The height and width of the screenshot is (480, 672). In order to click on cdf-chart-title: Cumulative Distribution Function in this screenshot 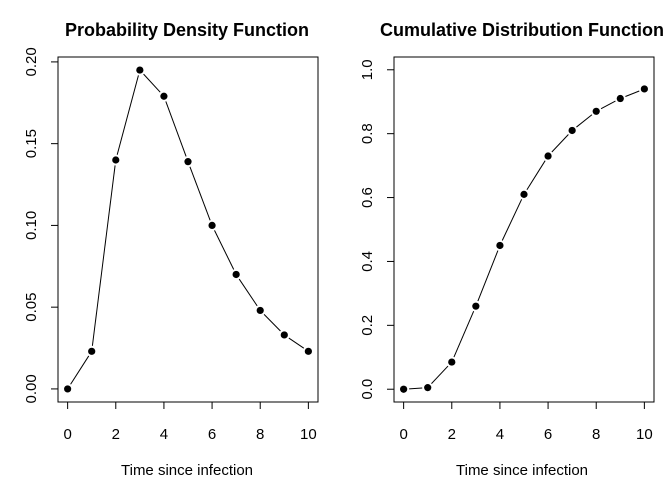, I will do `click(522, 30)`.